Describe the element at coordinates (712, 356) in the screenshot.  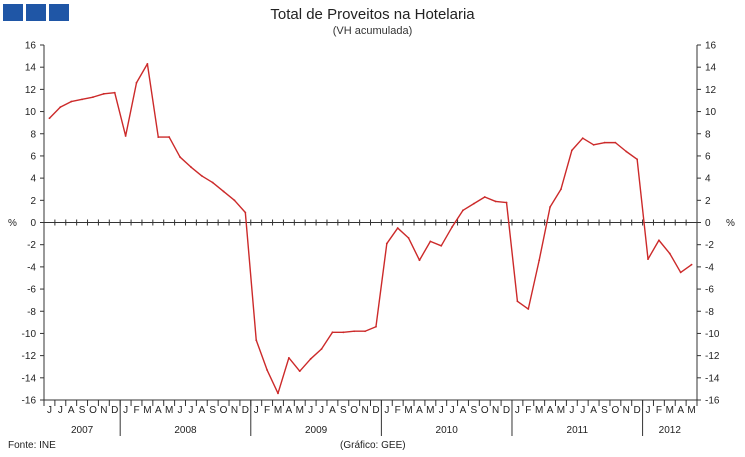
I see `y-tick-label-right: -12` at that location.